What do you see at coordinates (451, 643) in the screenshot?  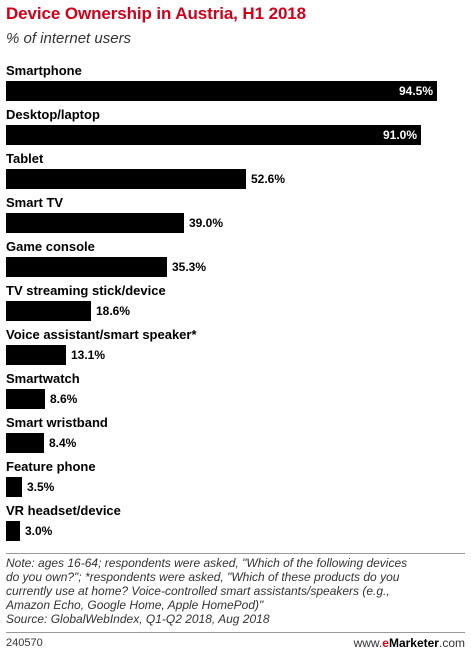 I see `brand-suffix: .com` at bounding box center [451, 643].